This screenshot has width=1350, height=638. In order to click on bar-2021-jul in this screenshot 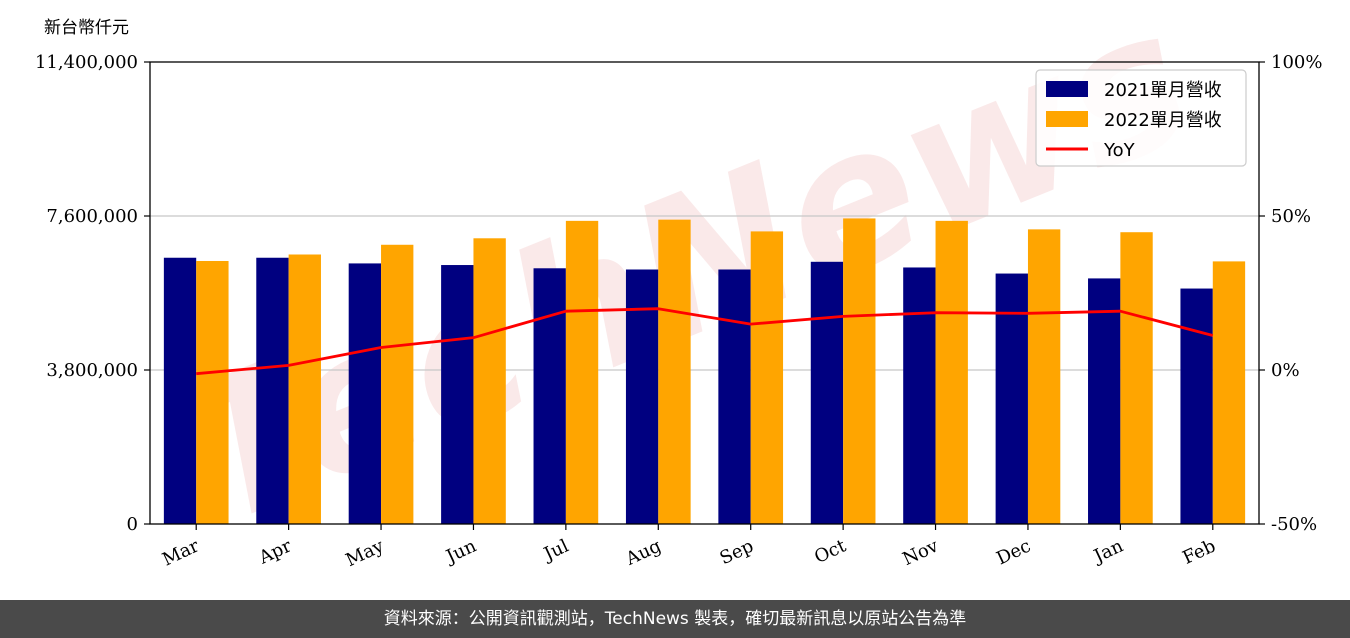, I will do `click(549, 396)`.